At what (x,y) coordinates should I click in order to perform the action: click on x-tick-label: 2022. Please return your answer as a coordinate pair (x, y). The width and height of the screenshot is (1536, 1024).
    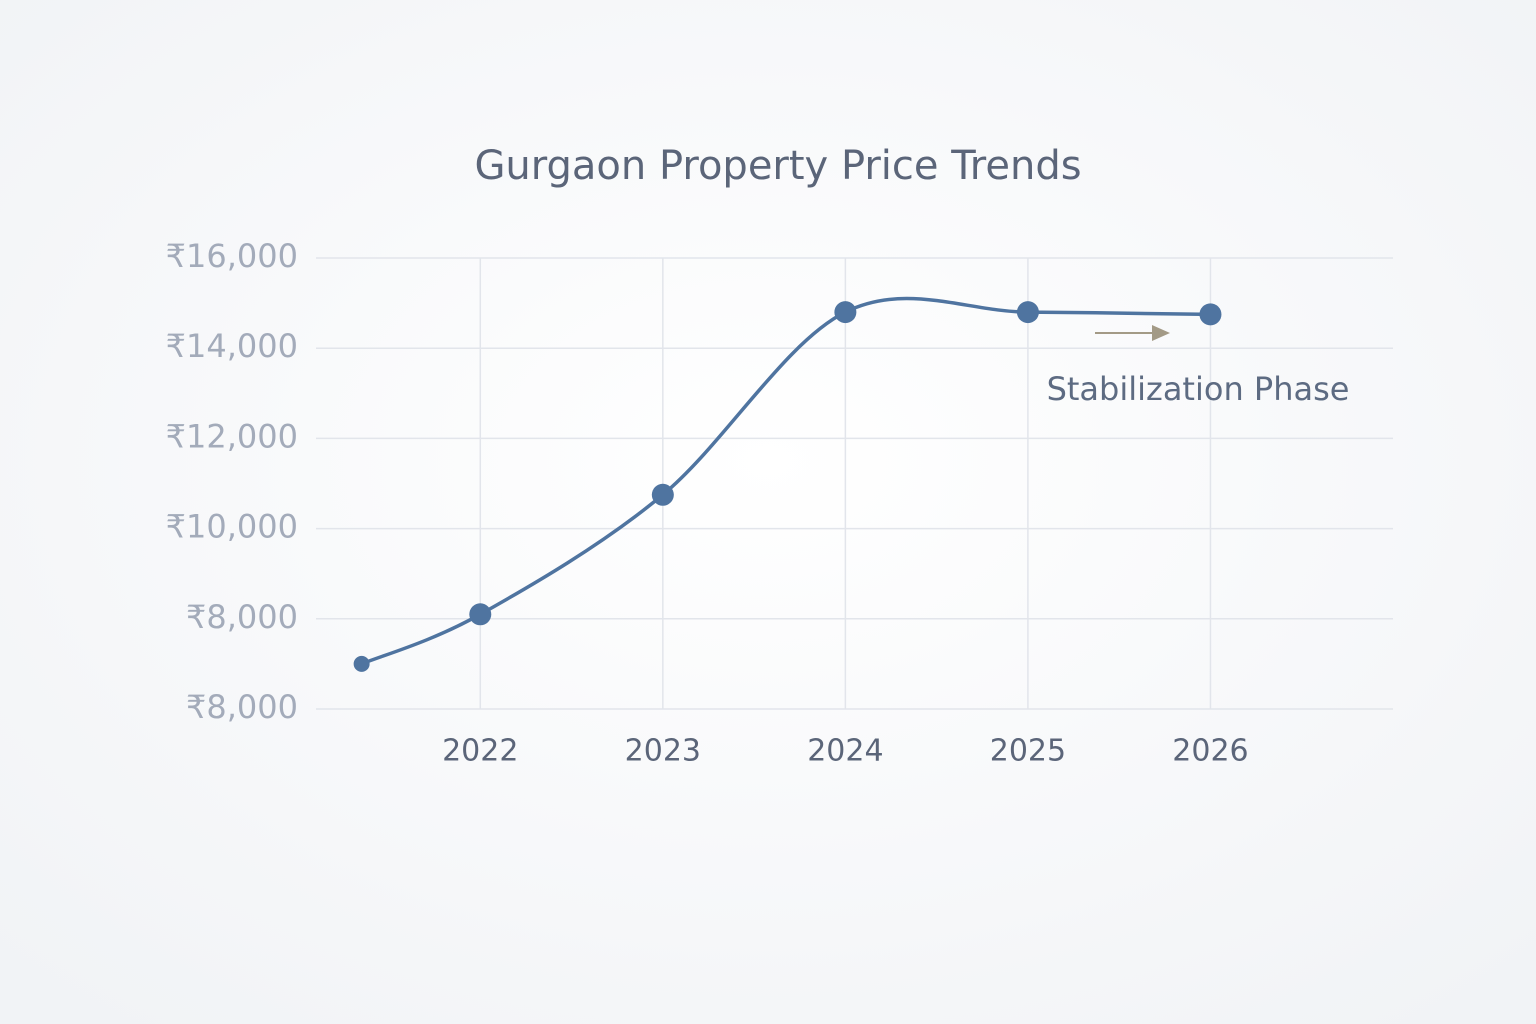
    Looking at the image, I should click on (480, 751).